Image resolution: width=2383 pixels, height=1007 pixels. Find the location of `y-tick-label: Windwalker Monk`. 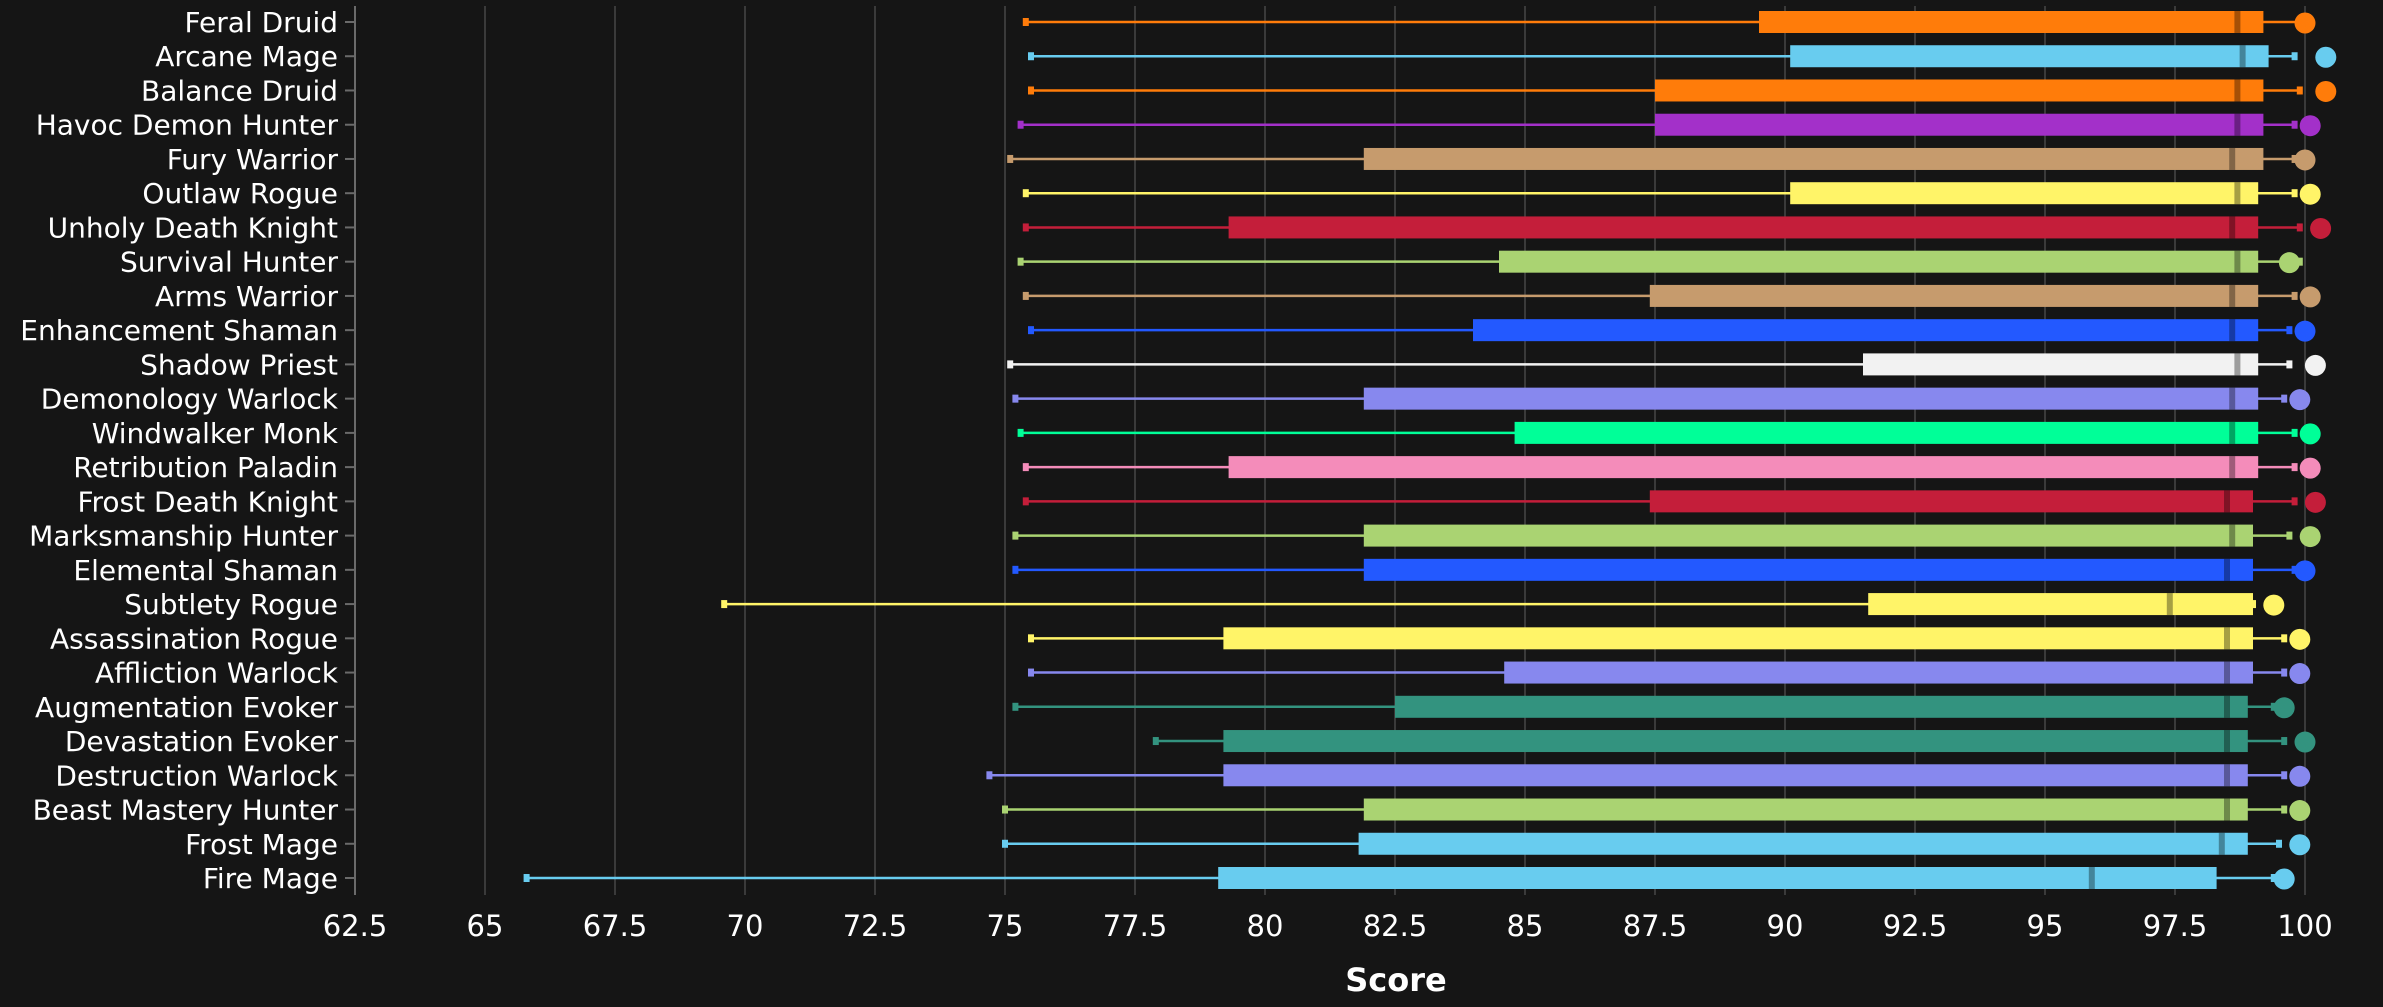

y-tick-label: Windwalker Monk is located at coordinates (215, 433).